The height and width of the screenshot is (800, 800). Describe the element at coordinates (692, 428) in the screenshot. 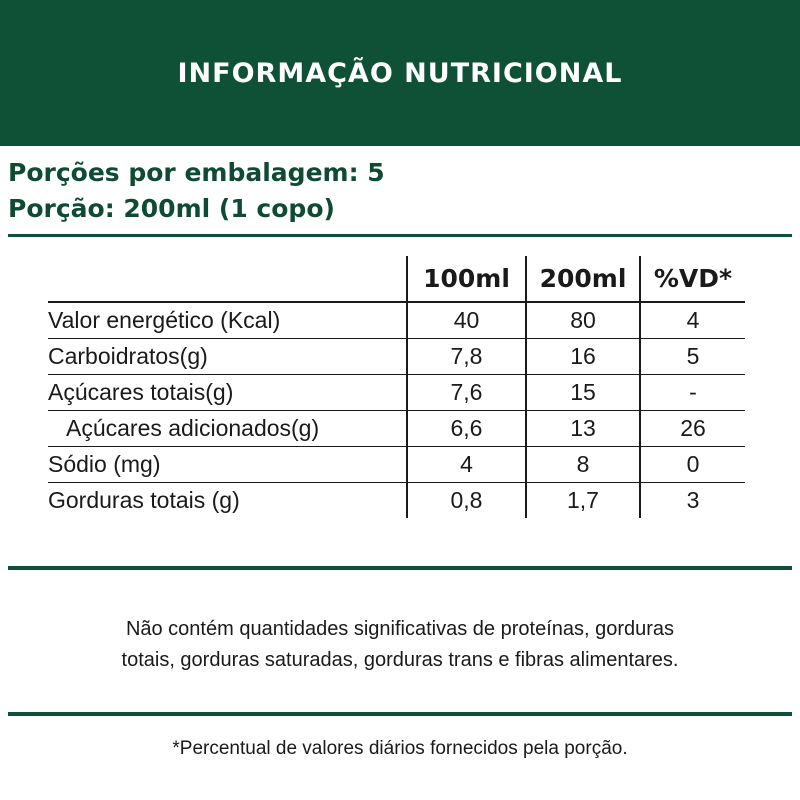

I see `cell-value: 26` at that location.